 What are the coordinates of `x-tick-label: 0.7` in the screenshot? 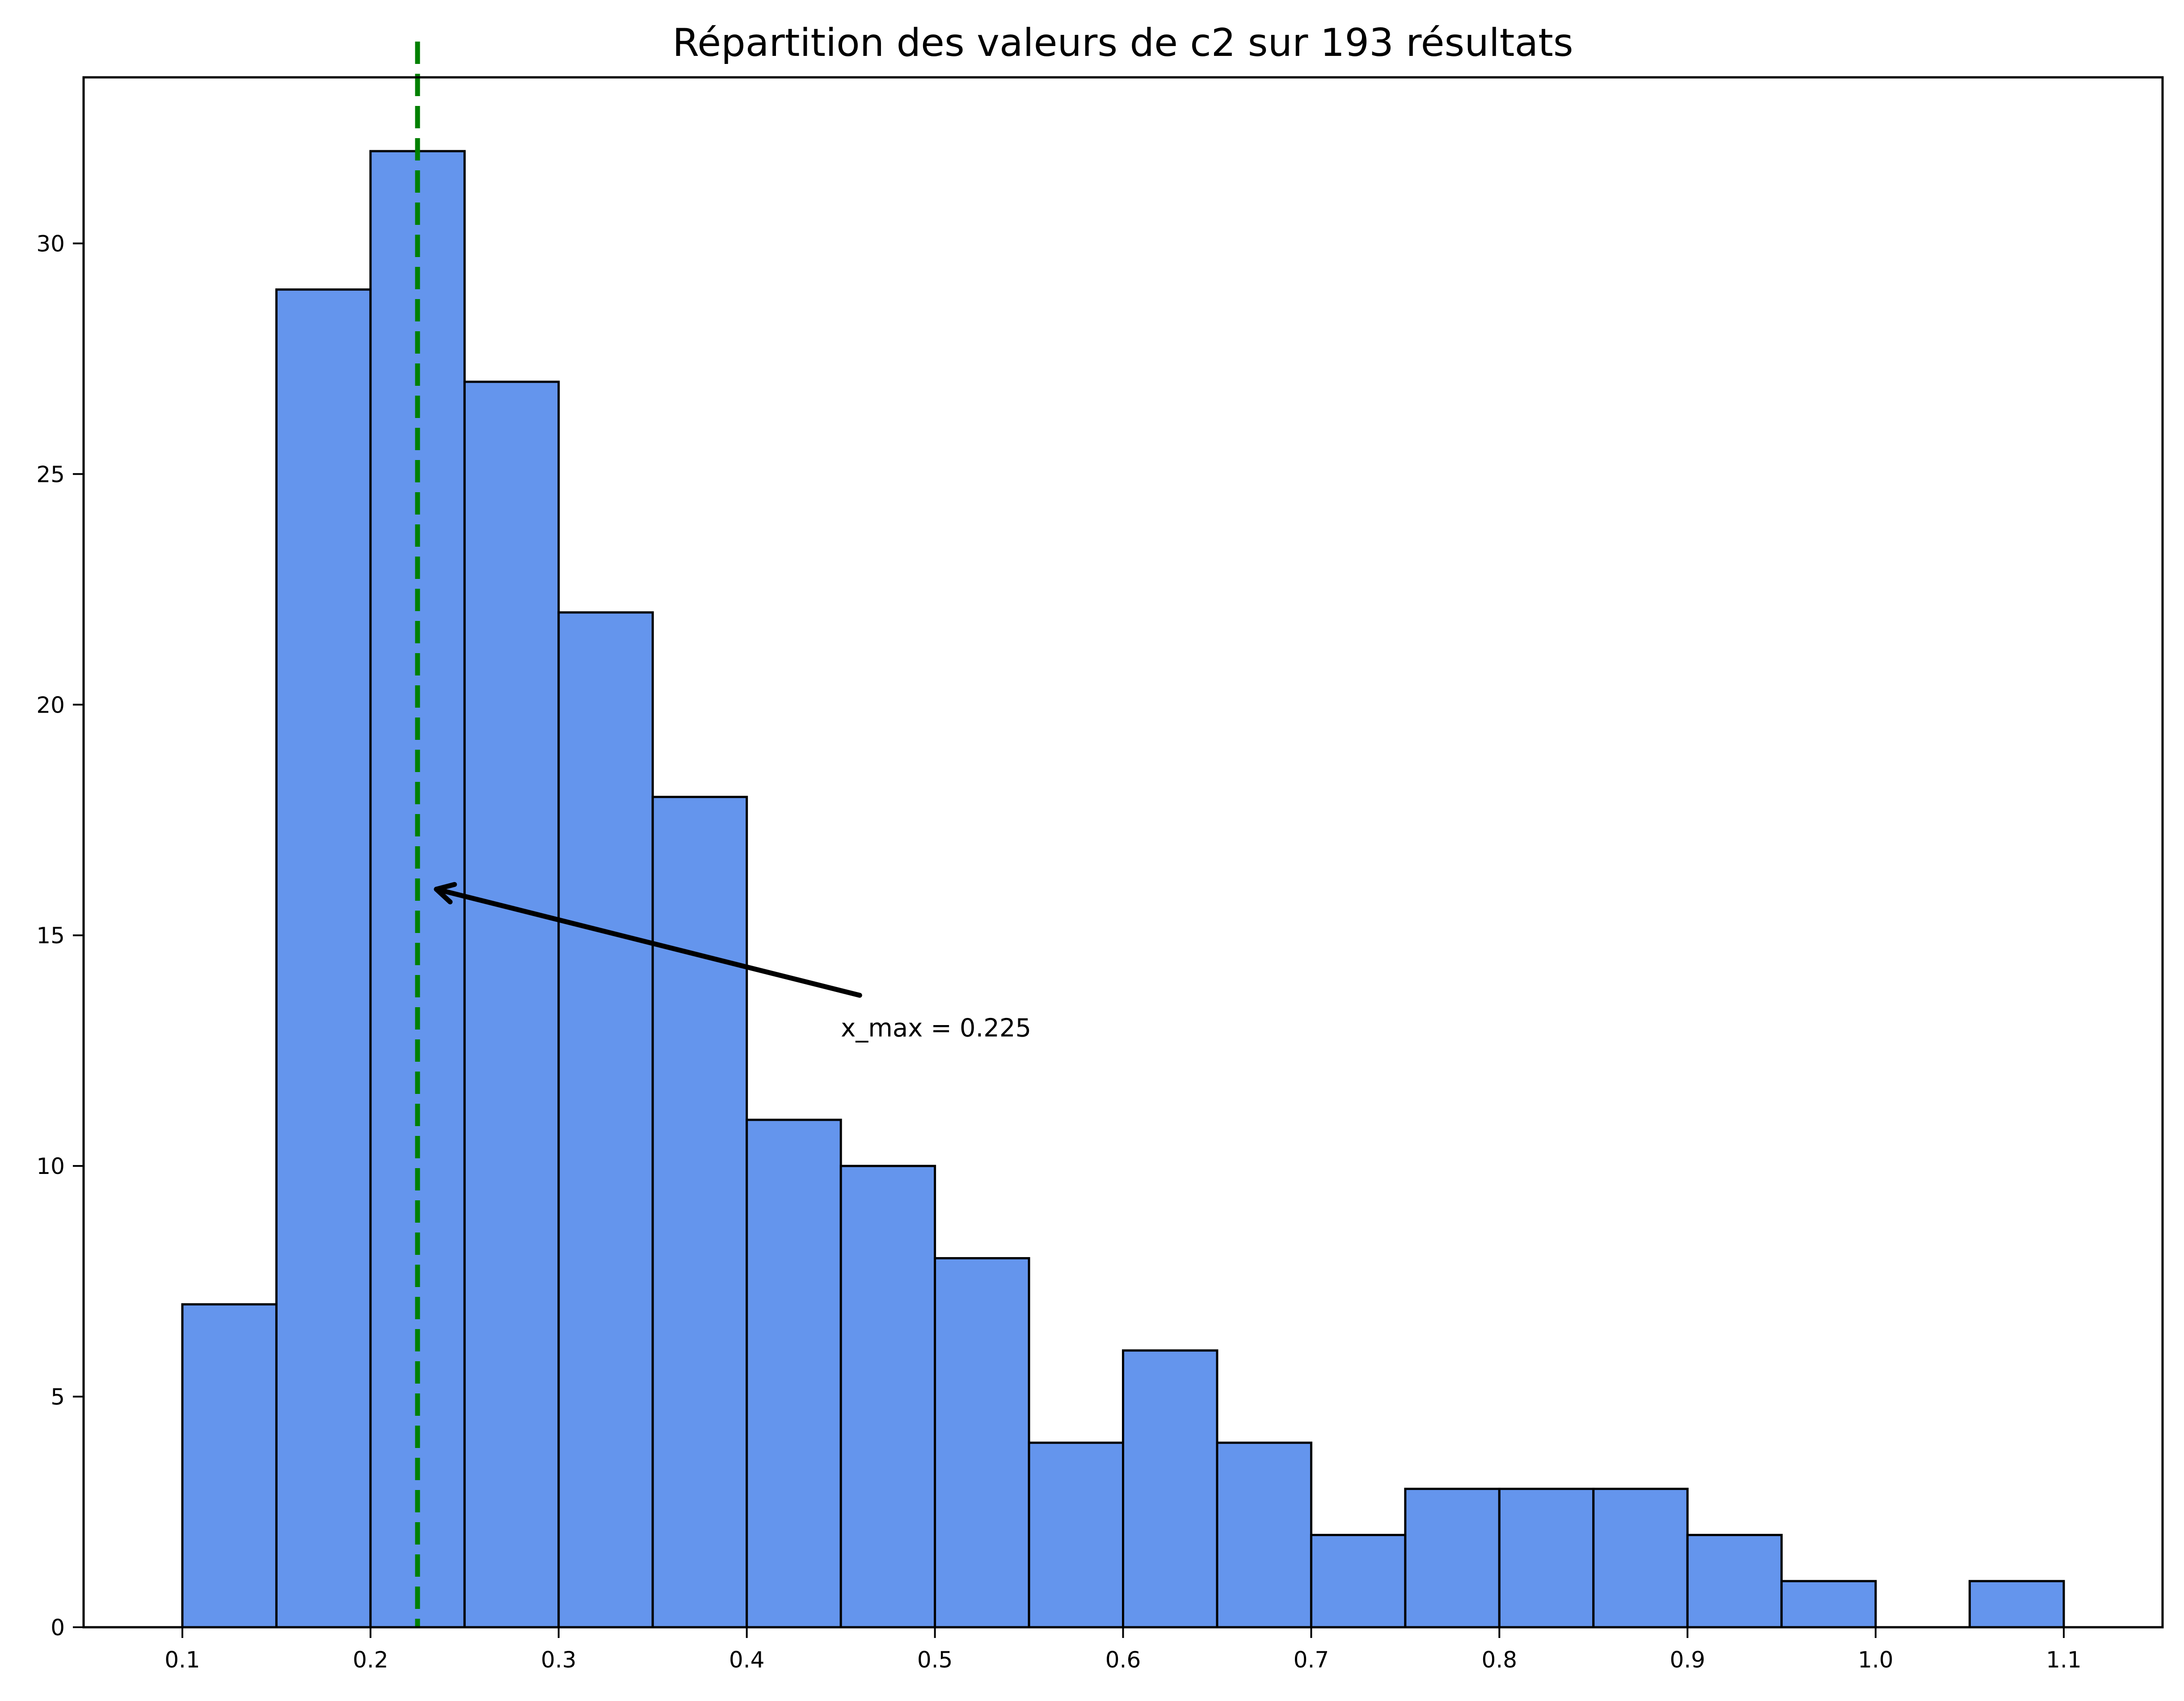 It's located at (1311, 1660).